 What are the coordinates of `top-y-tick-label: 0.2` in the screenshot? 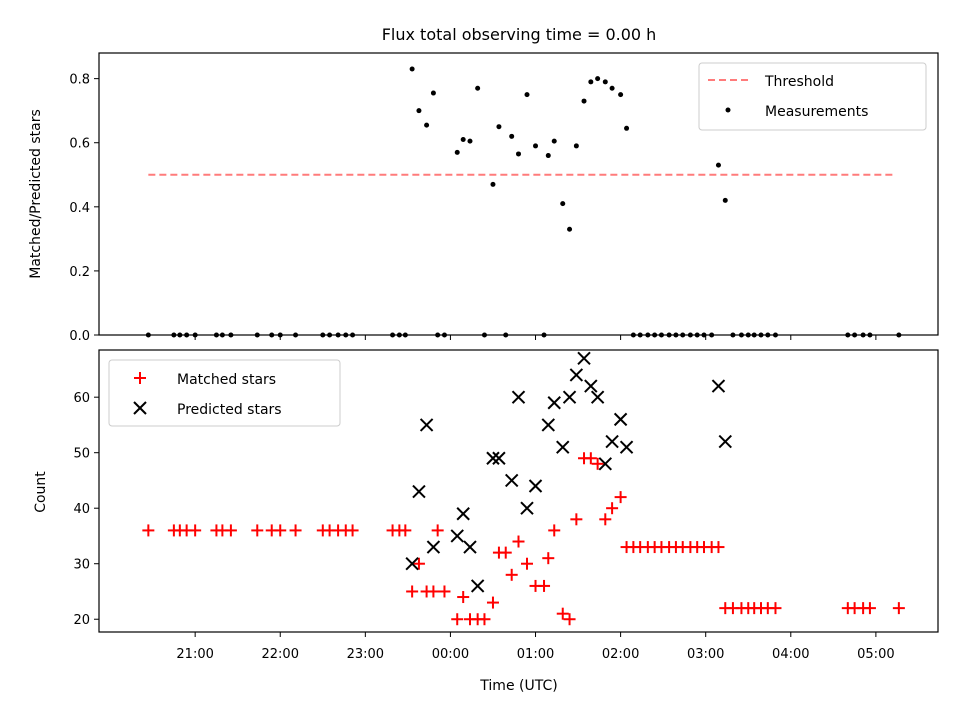 It's located at (79, 272).